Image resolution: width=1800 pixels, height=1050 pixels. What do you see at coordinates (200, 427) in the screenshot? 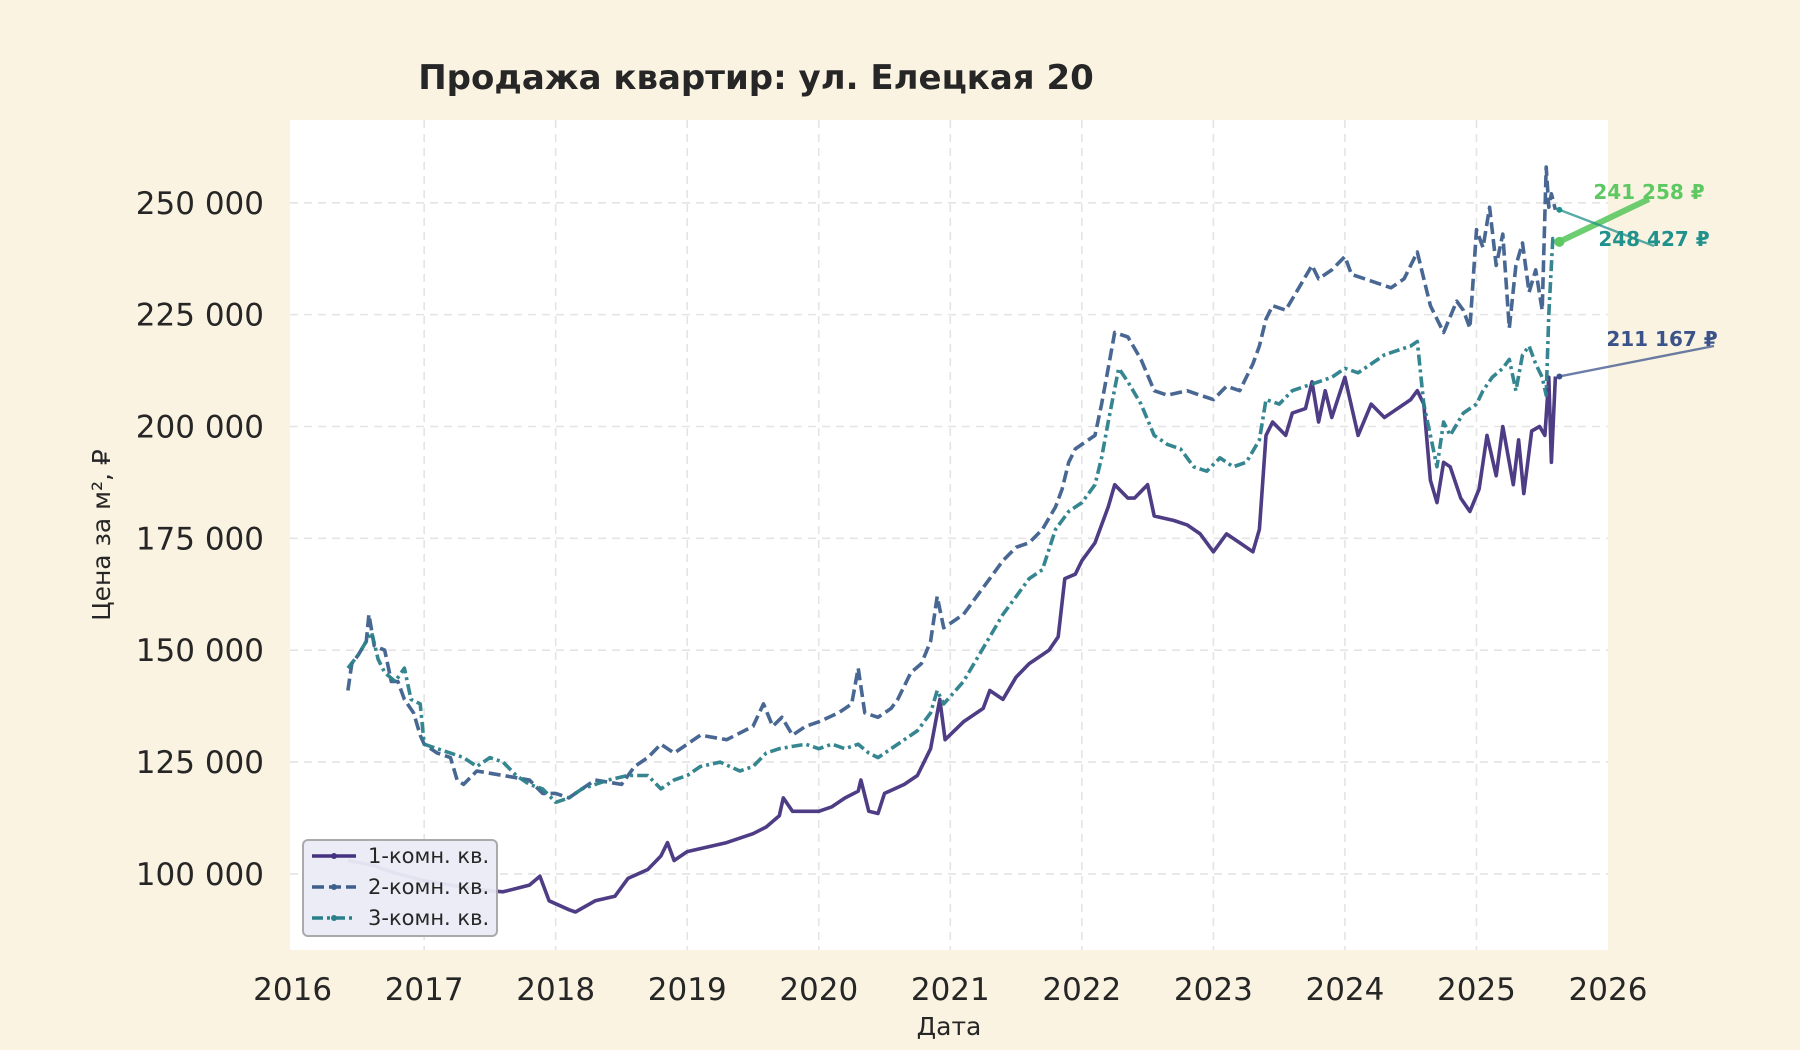
I see `y-tick-label: 200 000` at bounding box center [200, 427].